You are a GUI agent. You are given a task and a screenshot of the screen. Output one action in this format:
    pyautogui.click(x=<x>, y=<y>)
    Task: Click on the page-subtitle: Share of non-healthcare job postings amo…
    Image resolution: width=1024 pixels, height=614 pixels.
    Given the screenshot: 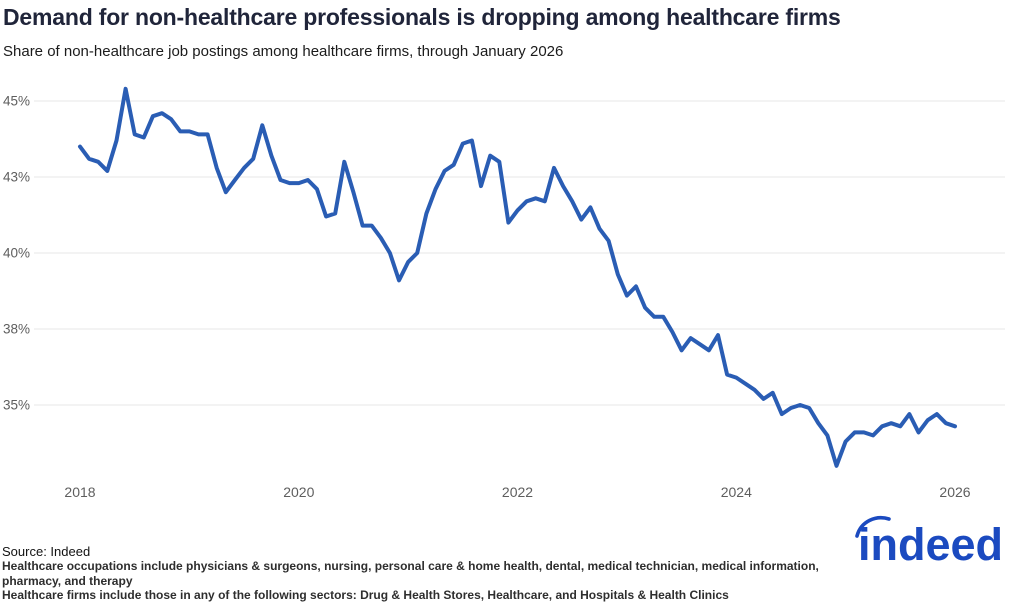 What is the action you would take?
    pyautogui.click(x=283, y=51)
    